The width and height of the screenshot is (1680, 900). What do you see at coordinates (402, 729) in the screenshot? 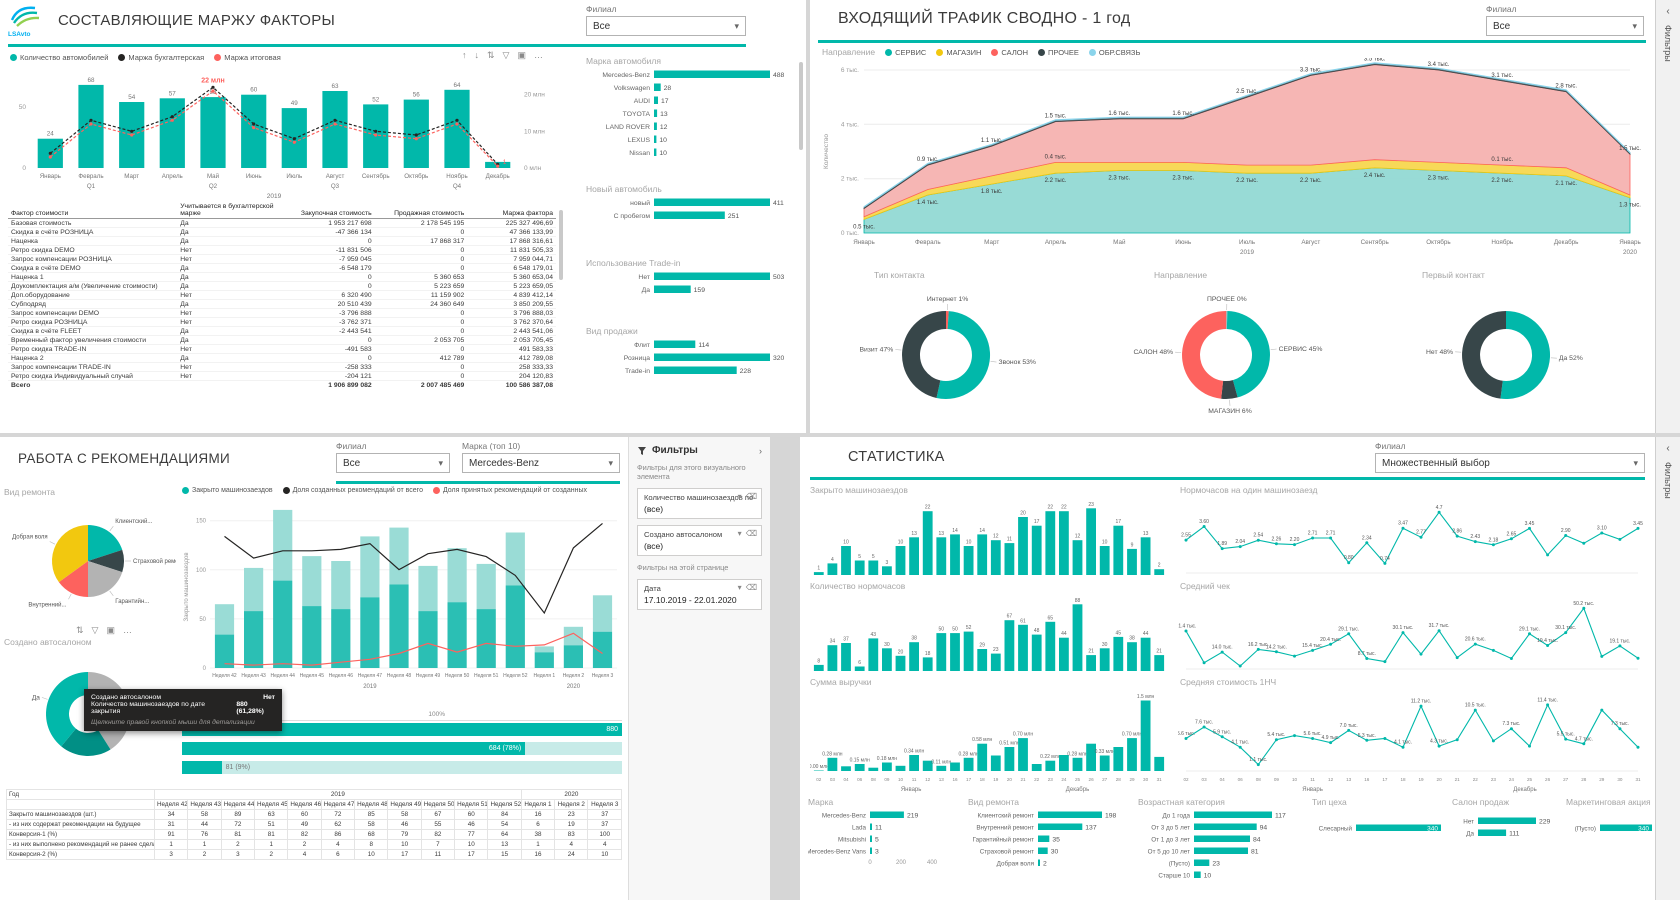
I see `progress-track: 880` at bounding box center [402, 729].